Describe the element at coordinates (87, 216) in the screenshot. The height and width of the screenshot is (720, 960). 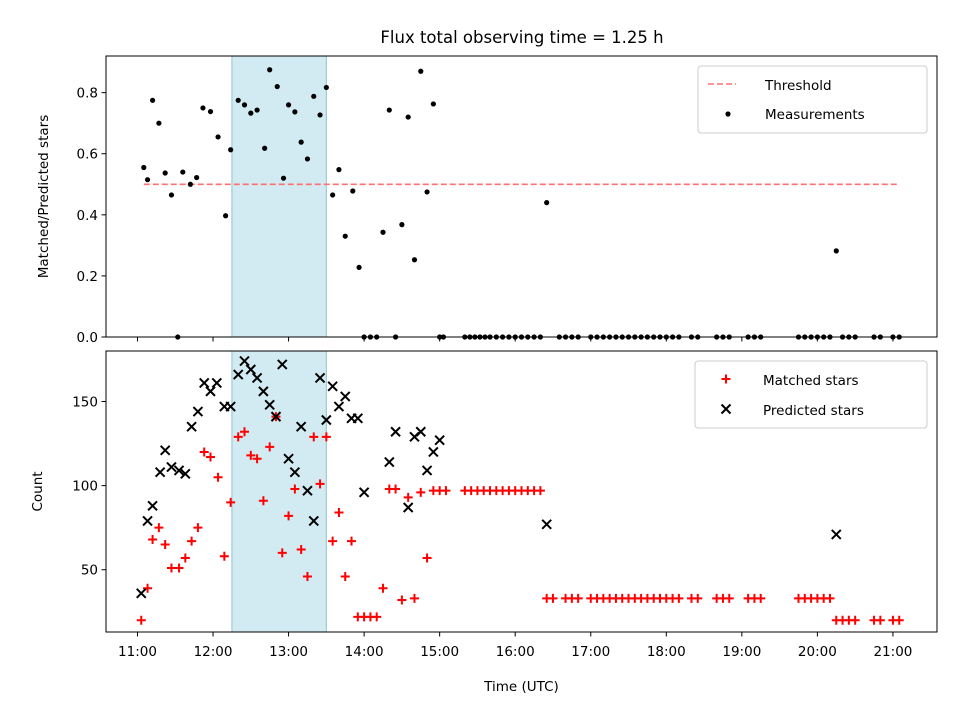
I see `y-tick-label: 0.4` at that location.